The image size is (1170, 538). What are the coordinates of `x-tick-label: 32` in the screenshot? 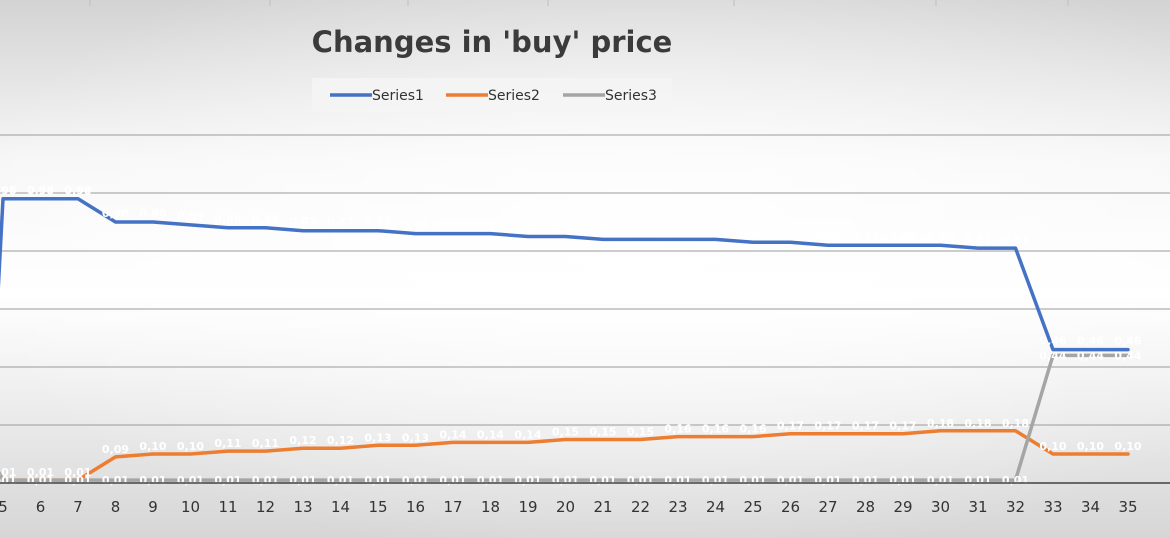 It's located at (1015, 507).